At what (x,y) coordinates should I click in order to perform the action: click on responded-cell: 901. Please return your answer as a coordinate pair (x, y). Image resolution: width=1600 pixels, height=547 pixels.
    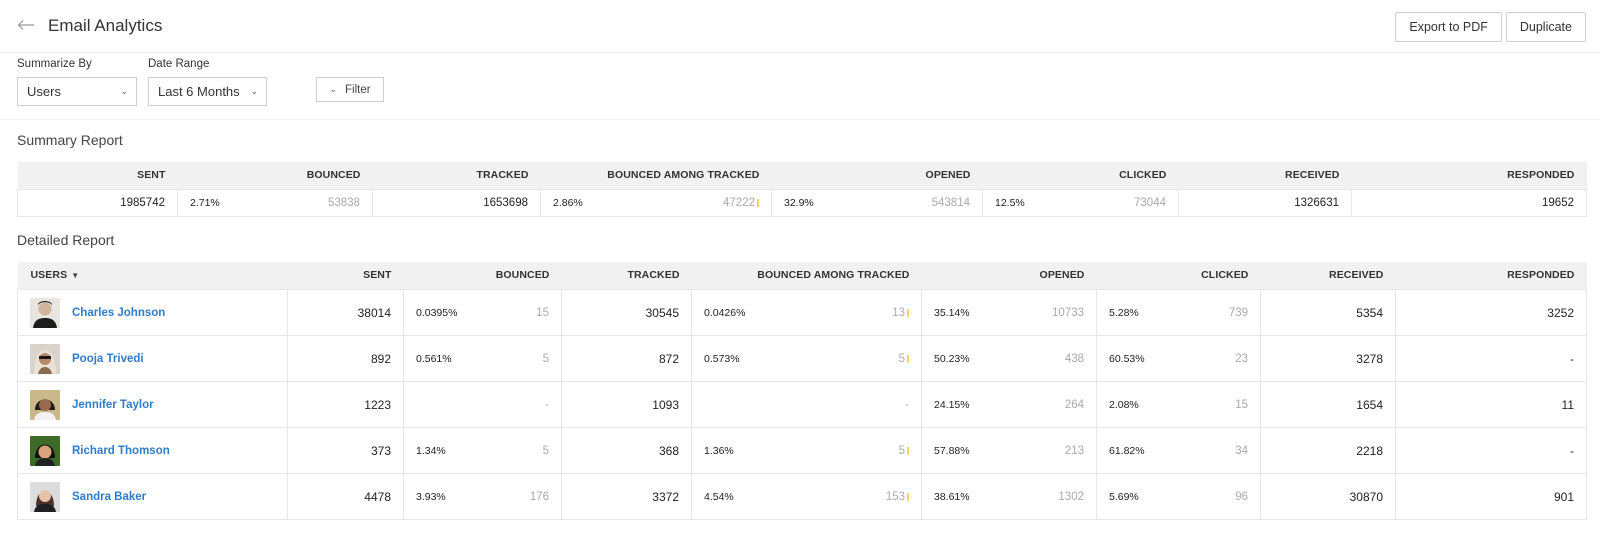
    Looking at the image, I should click on (1491, 496).